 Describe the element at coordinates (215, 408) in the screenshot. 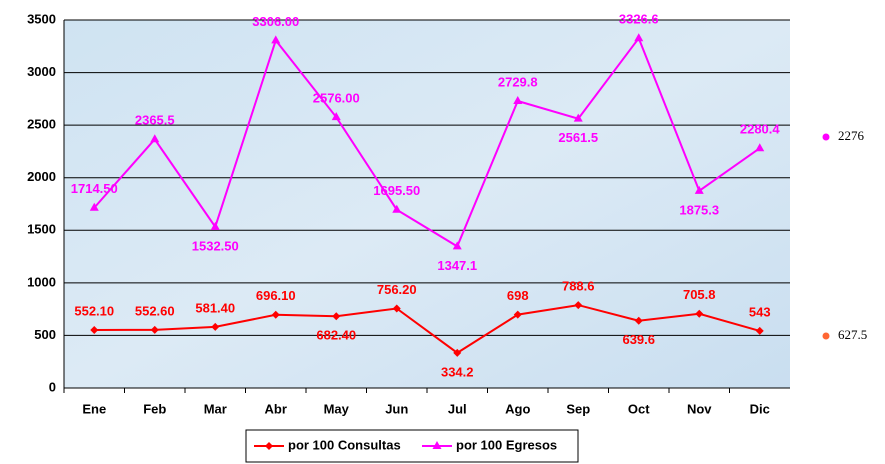

I see `x-tick-label: Mar` at that location.